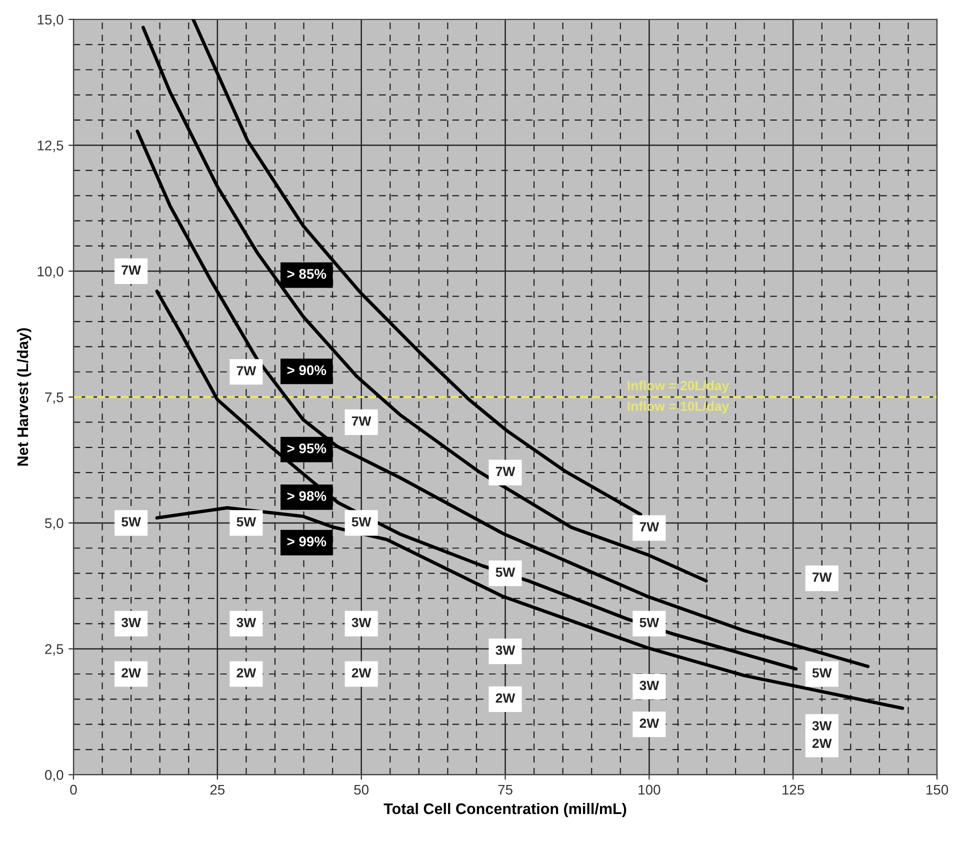  What do you see at coordinates (793, 789) in the screenshot?
I see `x-tick-label: 125` at bounding box center [793, 789].